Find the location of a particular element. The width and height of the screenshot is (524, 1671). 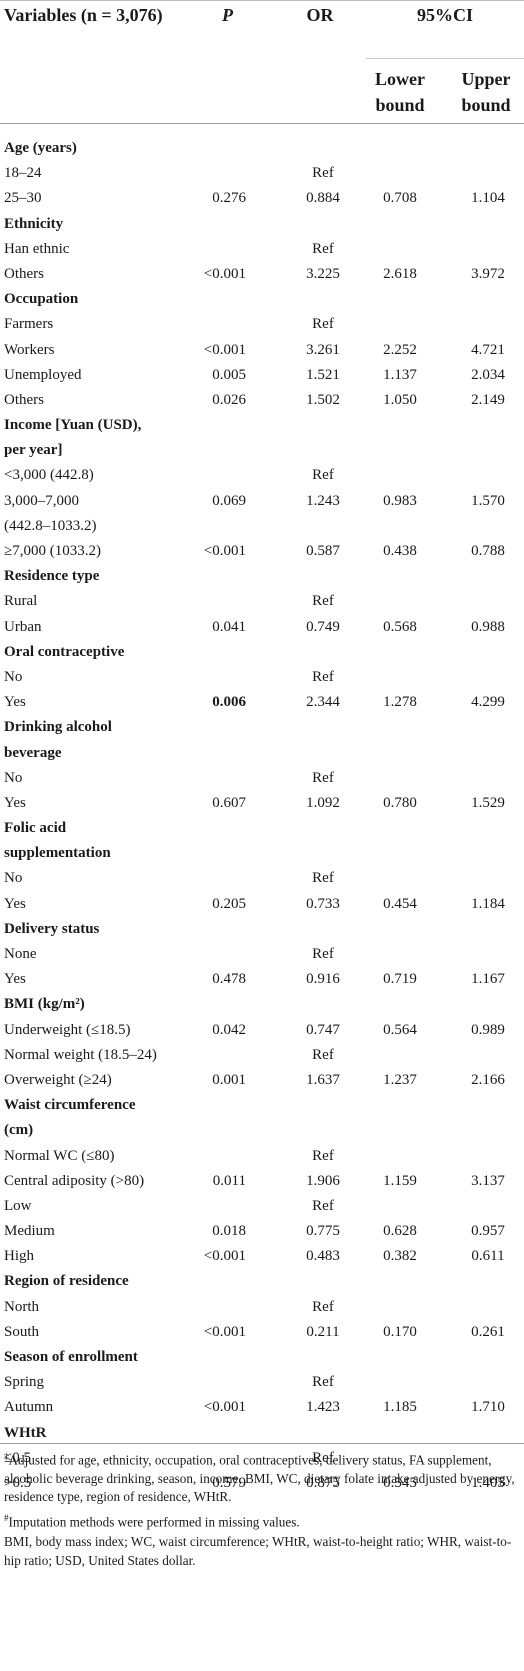

lower-bound-cell: 0.983 is located at coordinates (400, 500).